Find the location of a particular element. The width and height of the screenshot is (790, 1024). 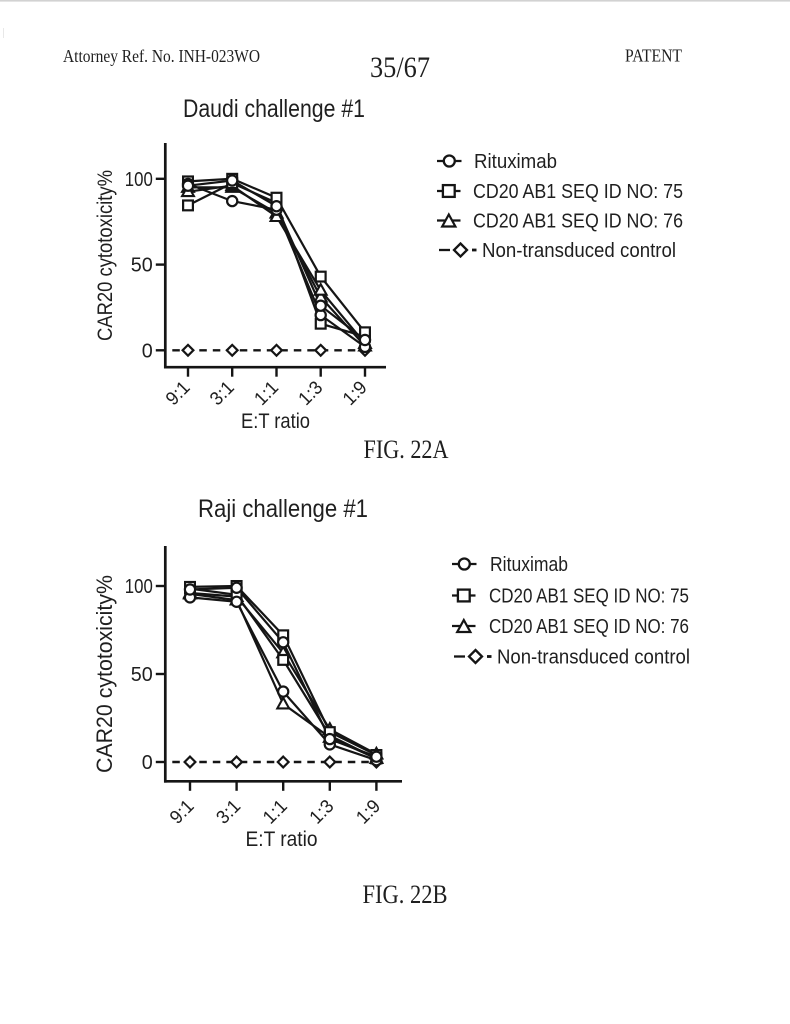

svg-text: 35/67 is located at coordinates (400, 67).